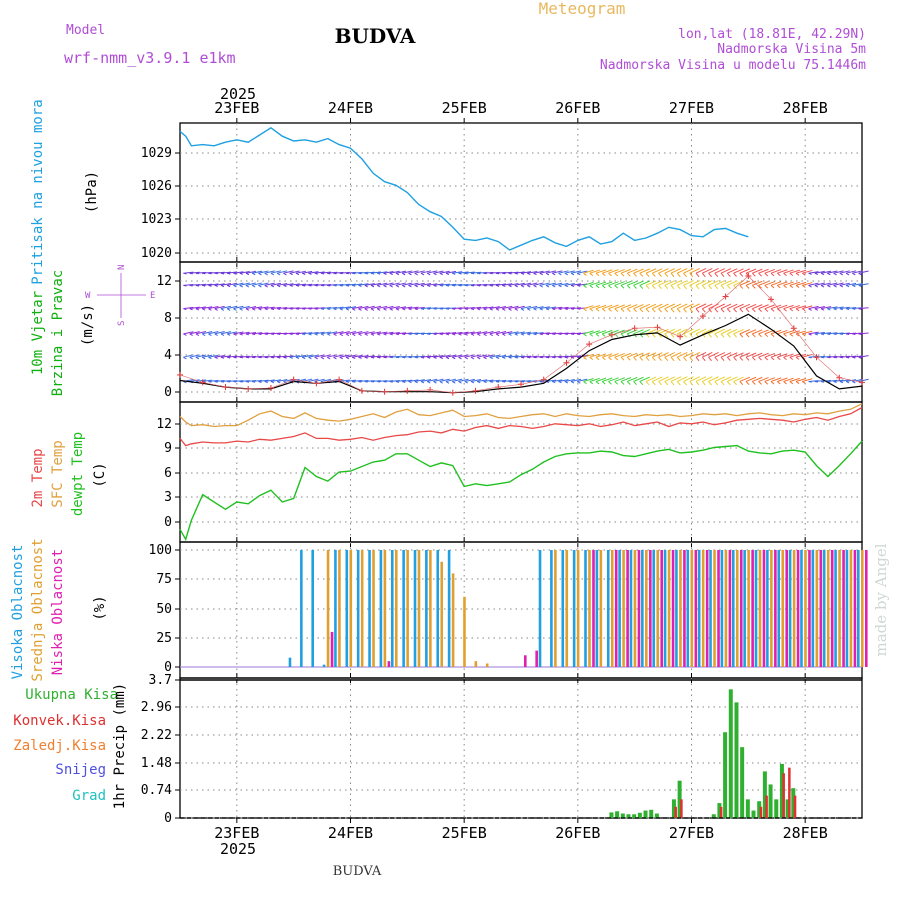 The width and height of the screenshot is (900, 904). I want to click on wind-compass: W E N S, so click(120, 295).